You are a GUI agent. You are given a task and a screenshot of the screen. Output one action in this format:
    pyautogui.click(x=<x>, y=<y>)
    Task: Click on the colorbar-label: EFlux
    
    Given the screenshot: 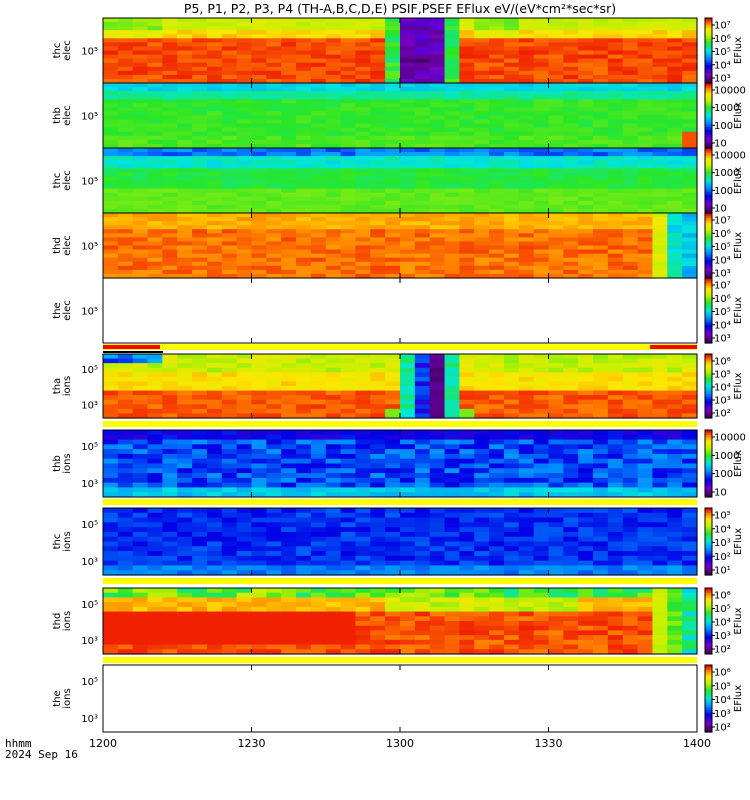 What is the action you would take?
    pyautogui.click(x=738, y=50)
    